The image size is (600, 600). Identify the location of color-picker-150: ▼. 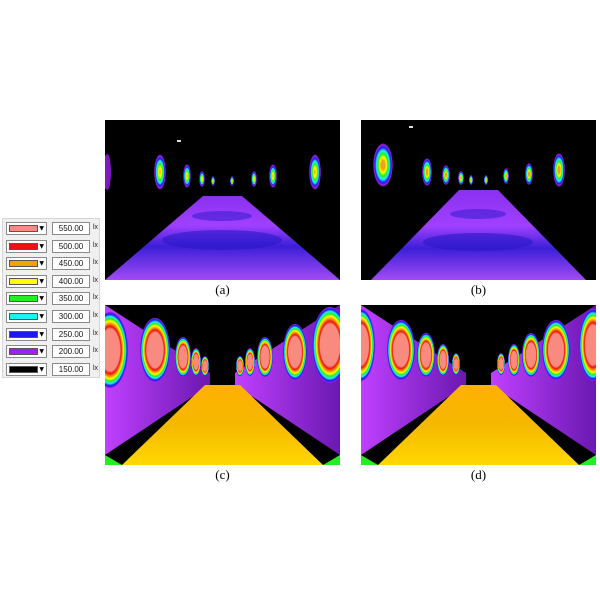
(26, 369).